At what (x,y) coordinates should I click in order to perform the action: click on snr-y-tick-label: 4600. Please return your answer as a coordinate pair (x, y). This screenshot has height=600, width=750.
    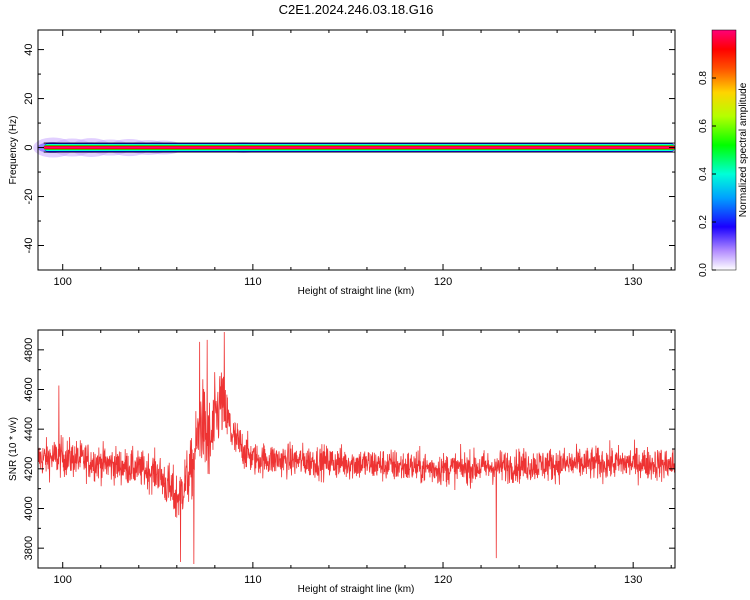
    Looking at the image, I should click on (29, 389).